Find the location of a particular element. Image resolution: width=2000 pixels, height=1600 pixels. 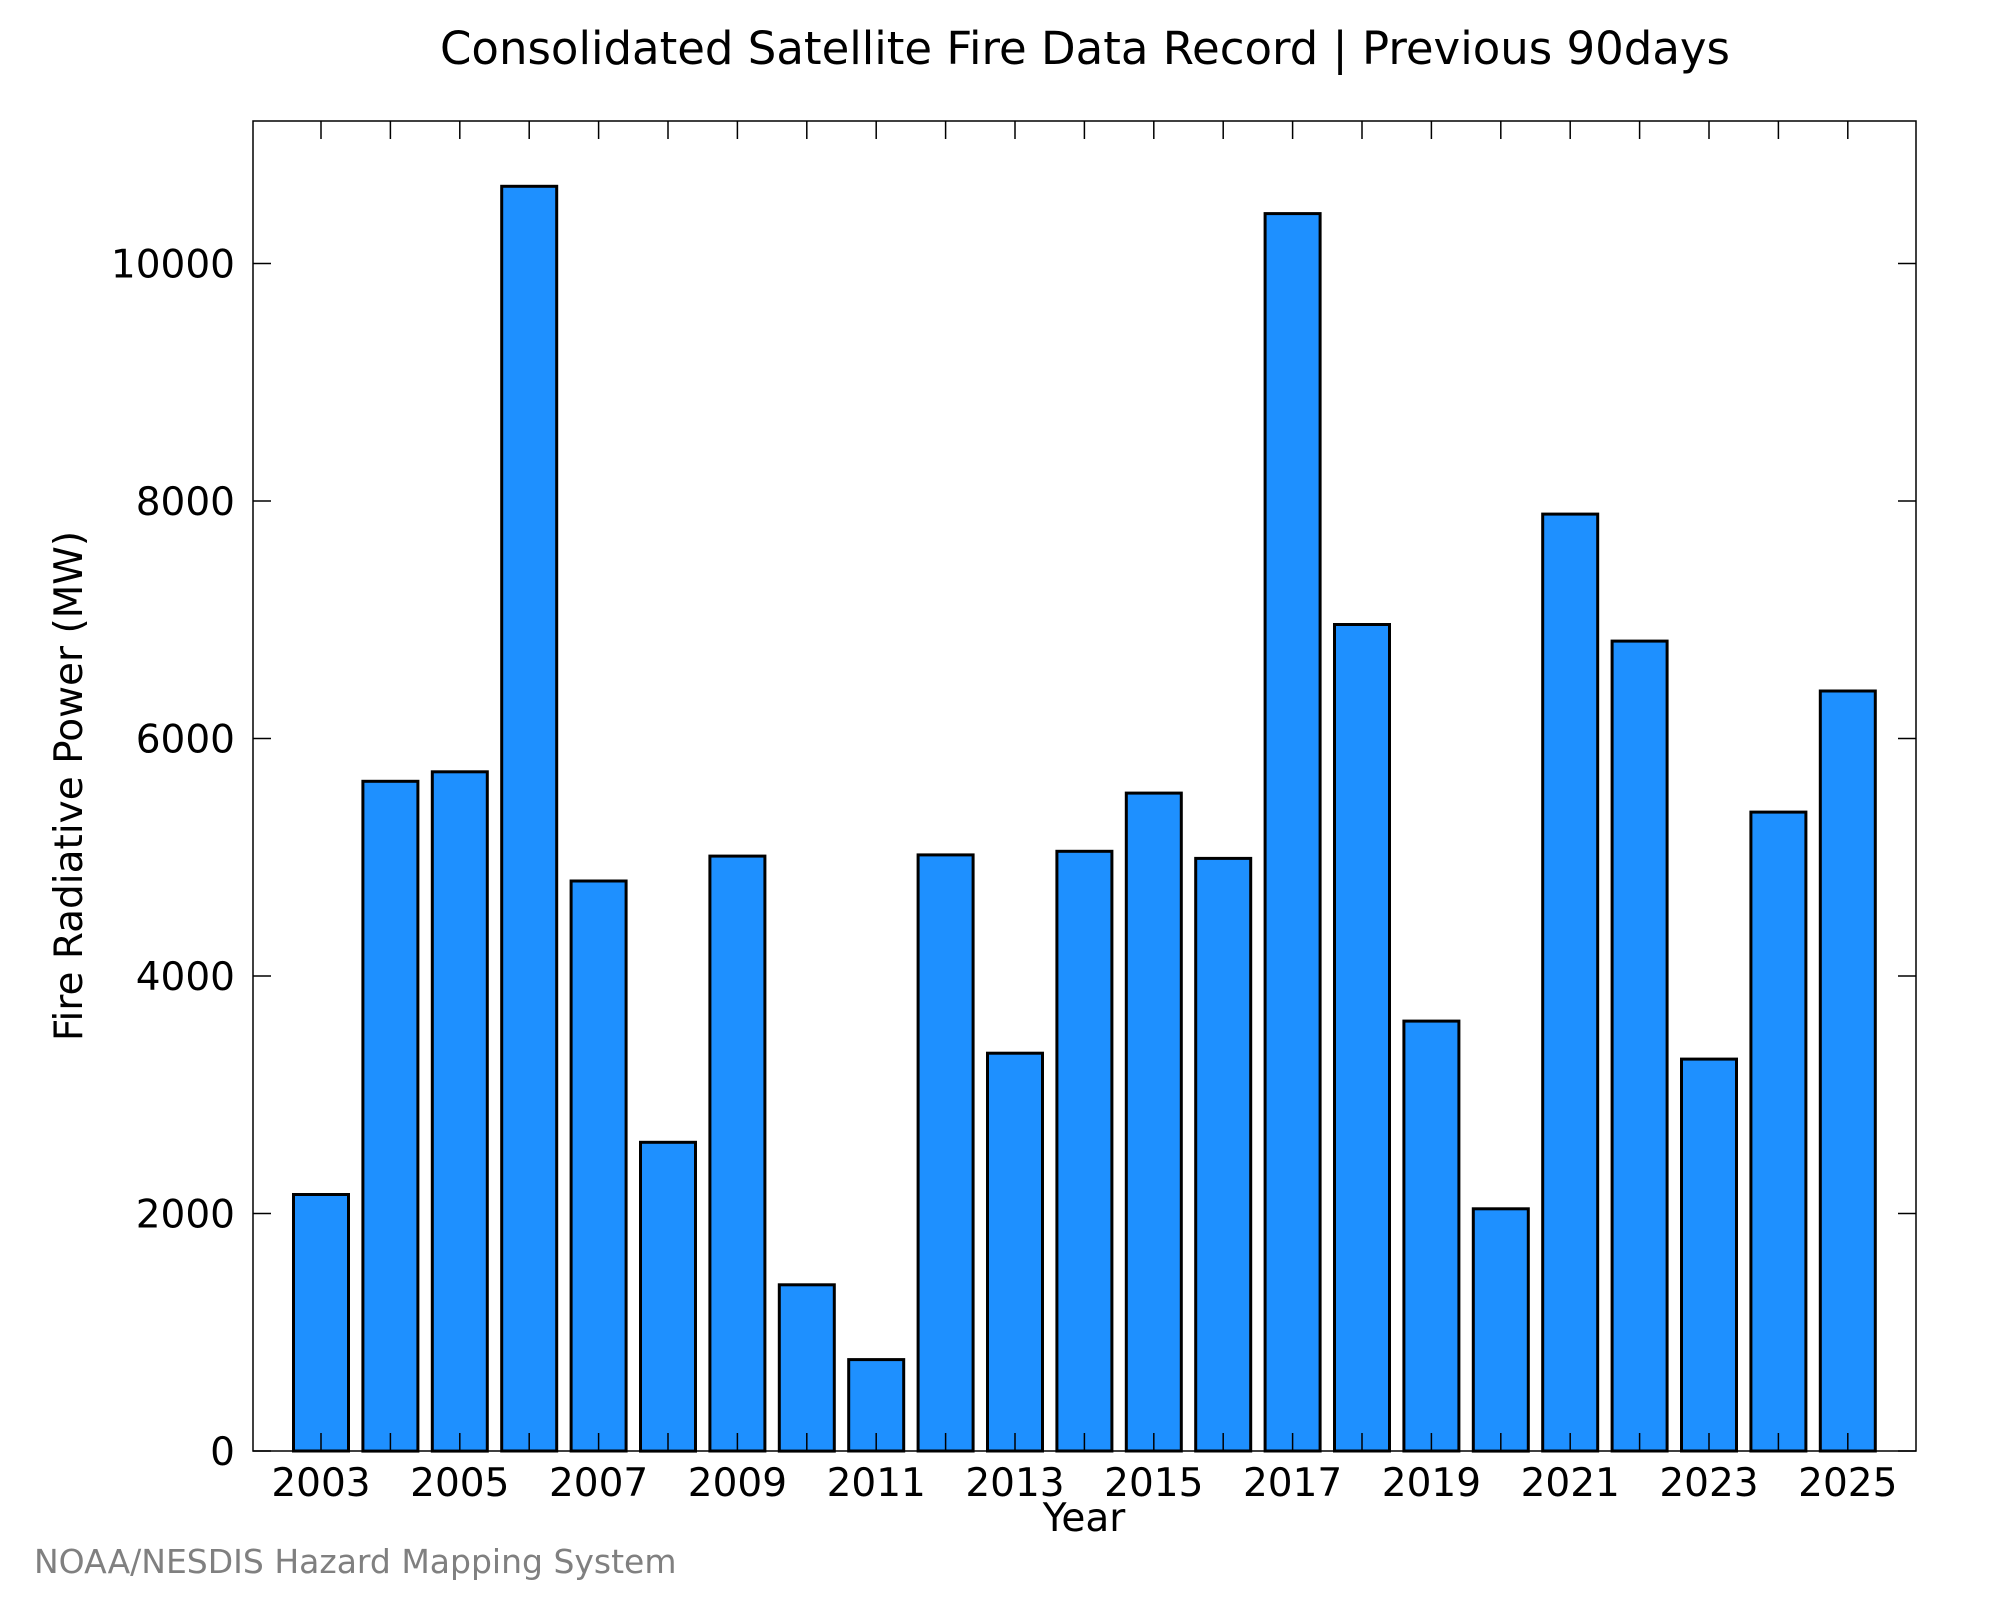

x-tick-label: 2021 is located at coordinates (1570, 1483).